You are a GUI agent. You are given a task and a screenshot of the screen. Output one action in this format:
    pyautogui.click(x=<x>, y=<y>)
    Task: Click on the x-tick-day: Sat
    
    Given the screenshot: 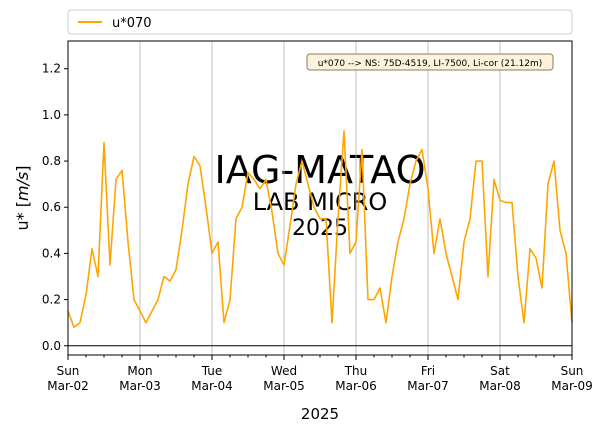 What is the action you would take?
    pyautogui.click(x=500, y=371)
    